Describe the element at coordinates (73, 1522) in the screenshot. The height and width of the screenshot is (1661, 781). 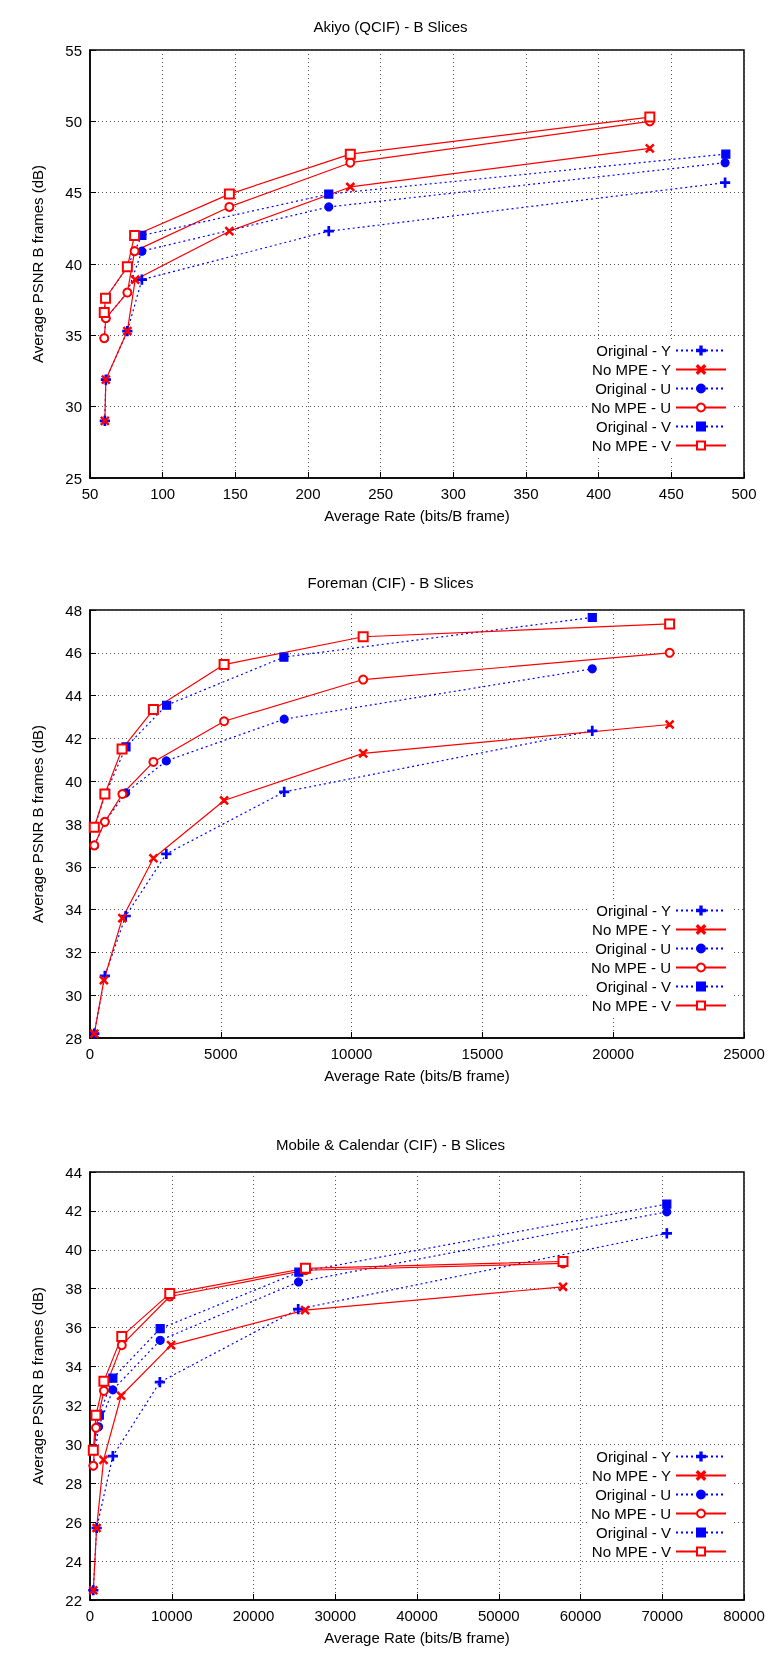
I see `y-tick-label: 26` at that location.